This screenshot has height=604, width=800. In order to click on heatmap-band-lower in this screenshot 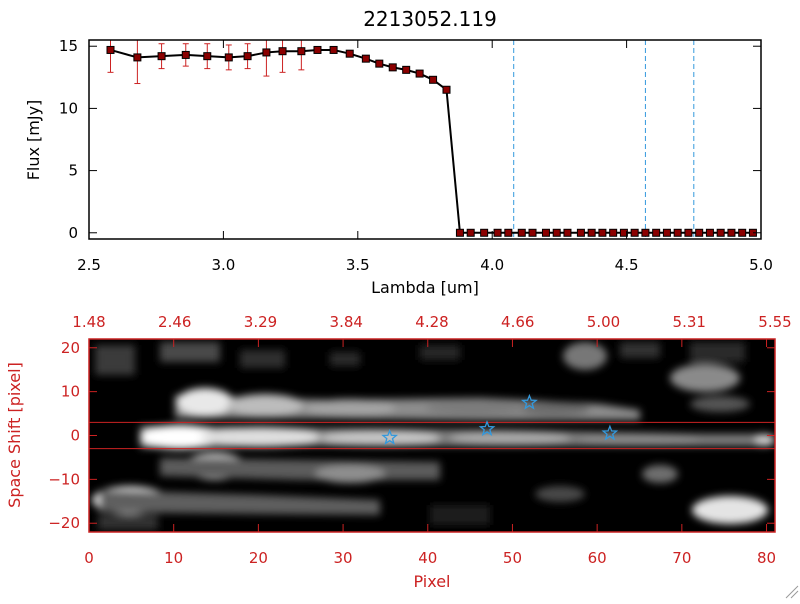, I will do `click(240, 502)`.